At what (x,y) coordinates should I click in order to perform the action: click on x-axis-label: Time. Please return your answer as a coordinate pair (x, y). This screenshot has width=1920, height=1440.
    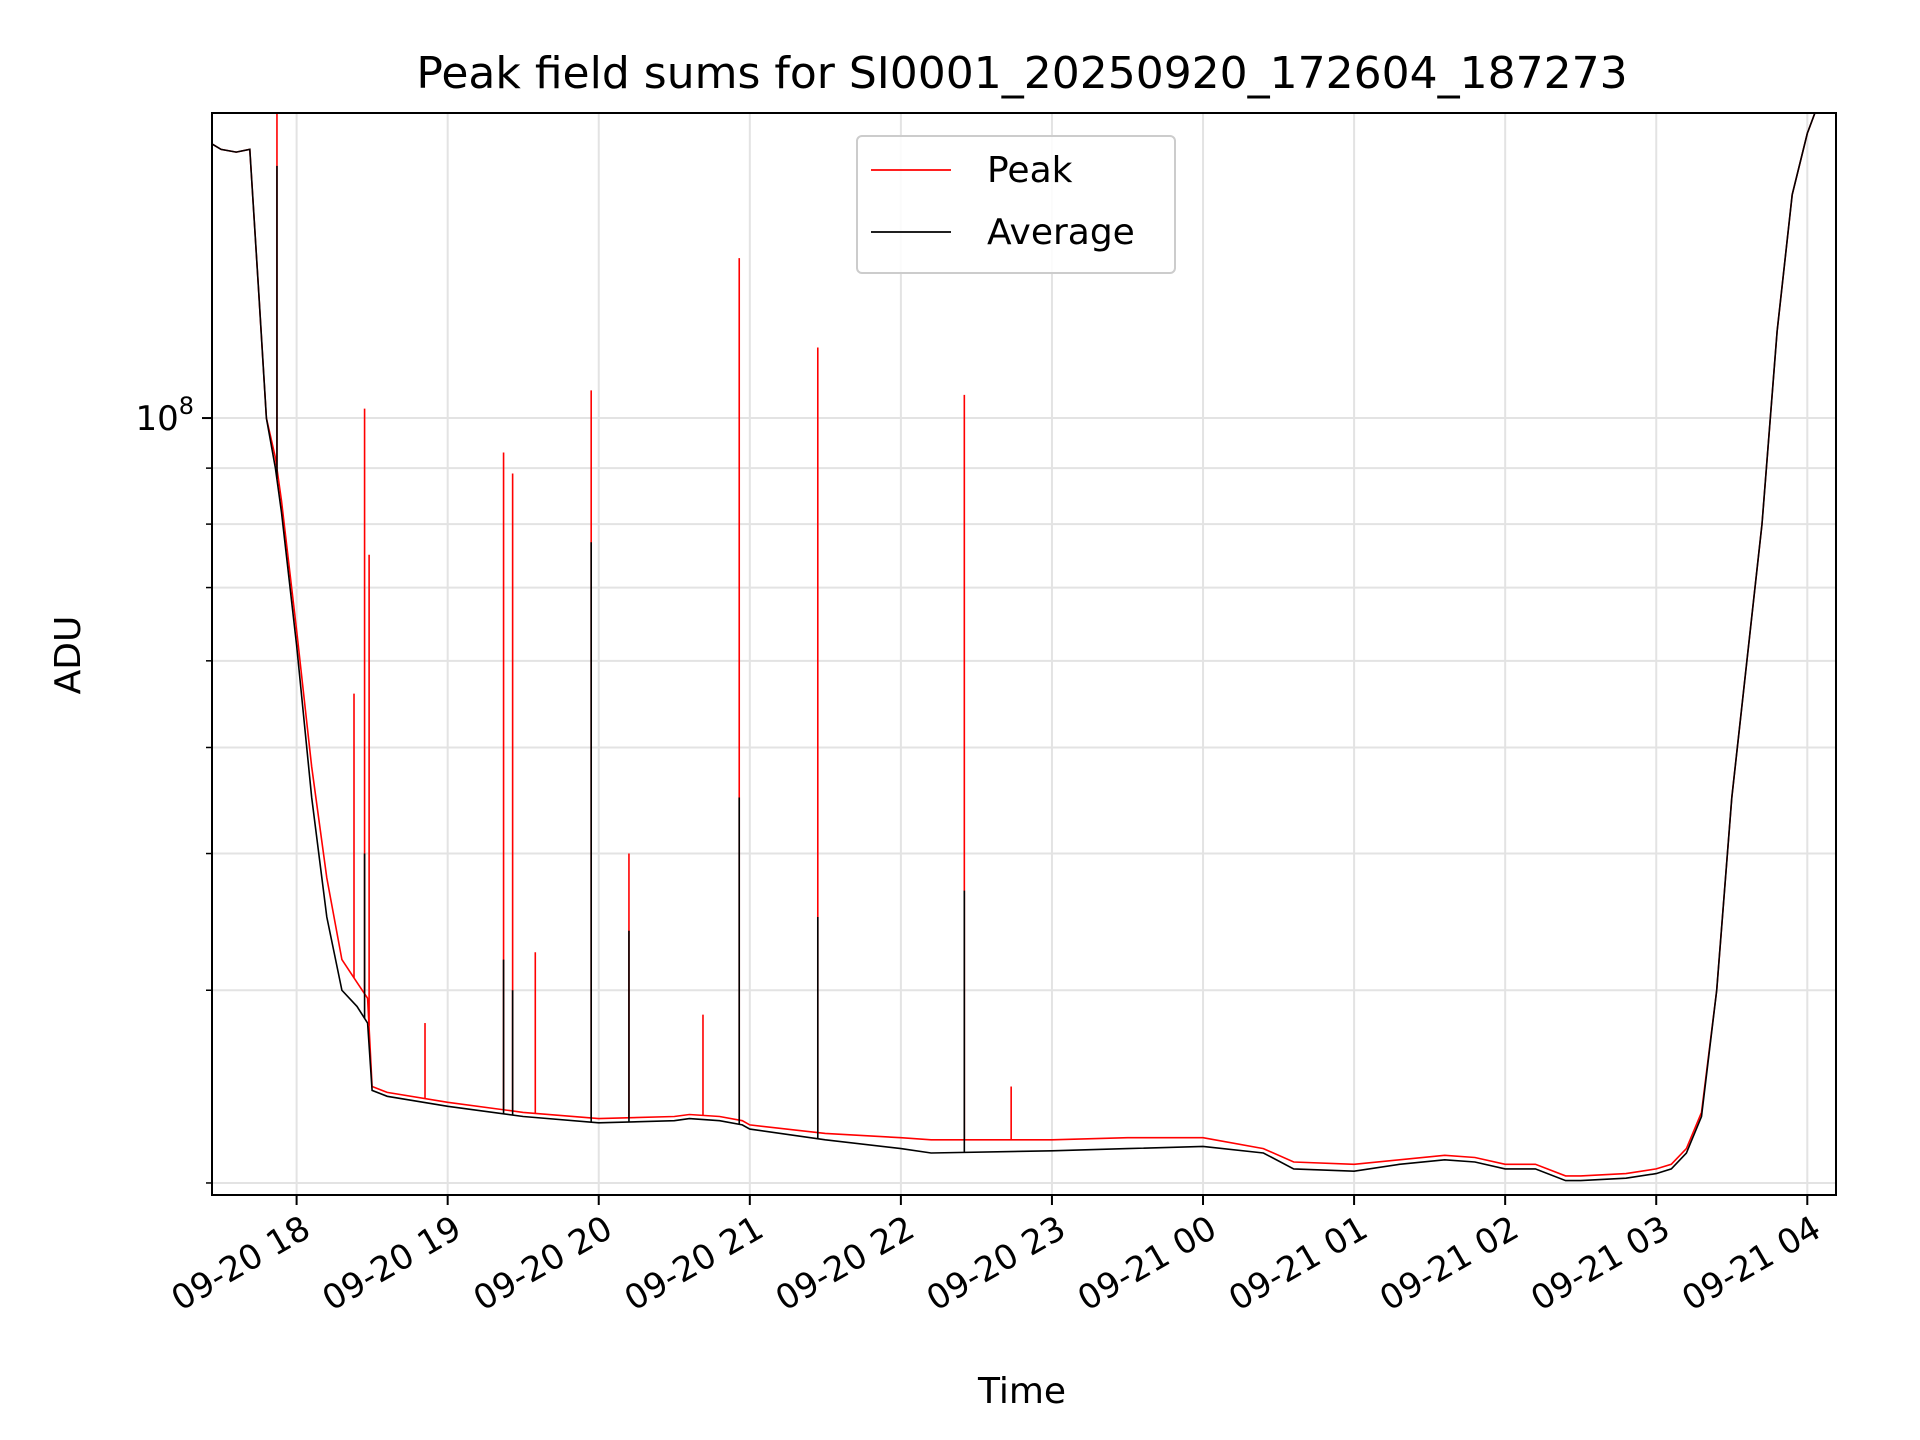
    Looking at the image, I should click on (1021, 1391).